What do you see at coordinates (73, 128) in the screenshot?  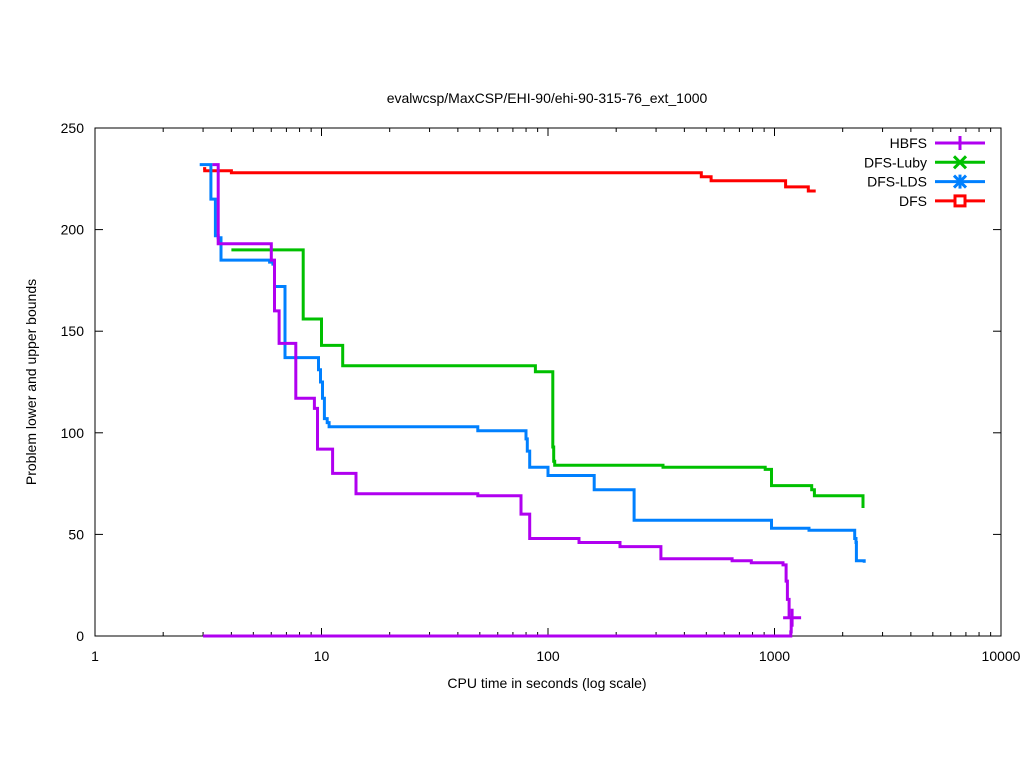 I see `y-tick-label: 250` at bounding box center [73, 128].